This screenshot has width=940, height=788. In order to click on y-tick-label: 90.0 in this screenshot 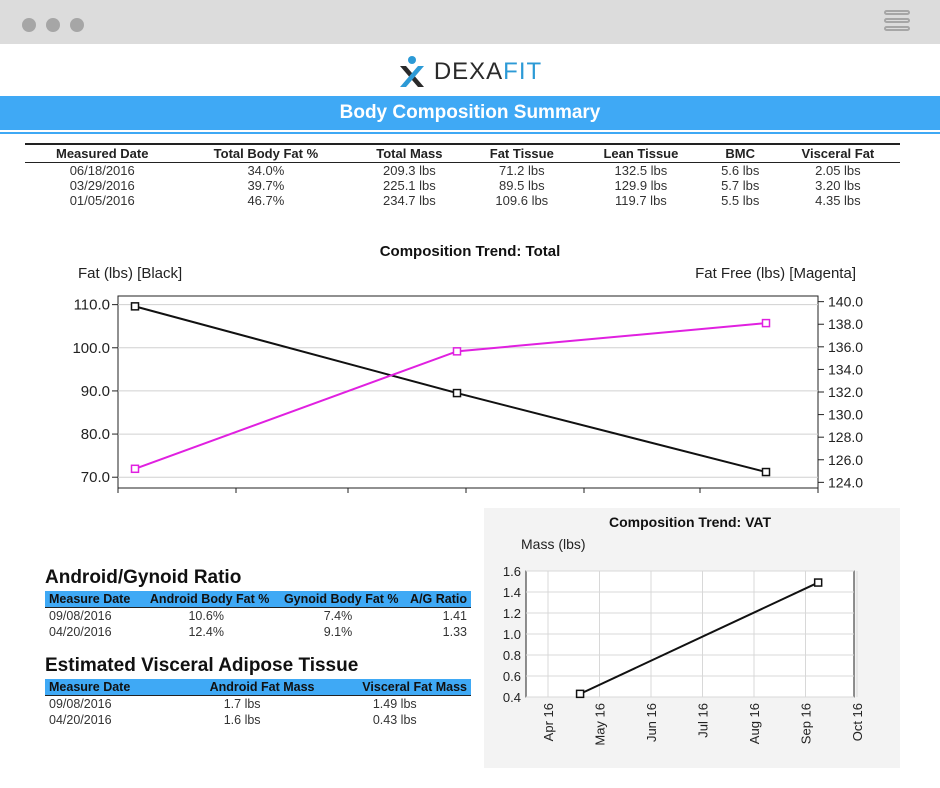, I will do `click(95, 391)`.